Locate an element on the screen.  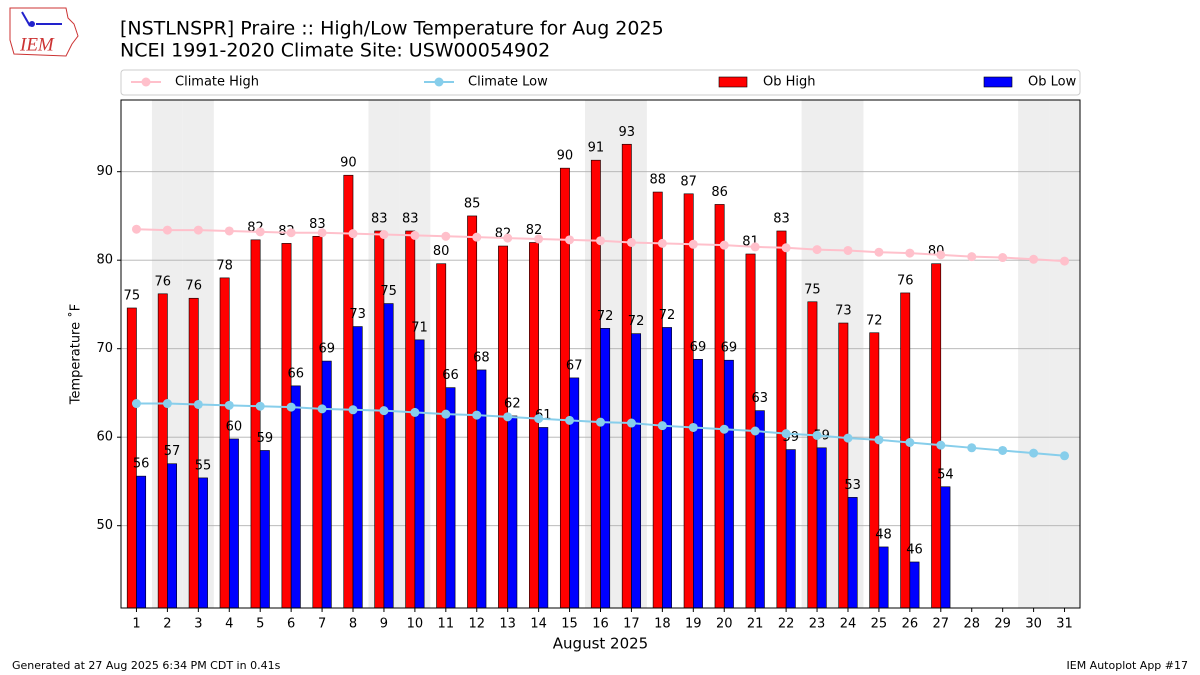
x-tick-label: 20 is located at coordinates (724, 624).